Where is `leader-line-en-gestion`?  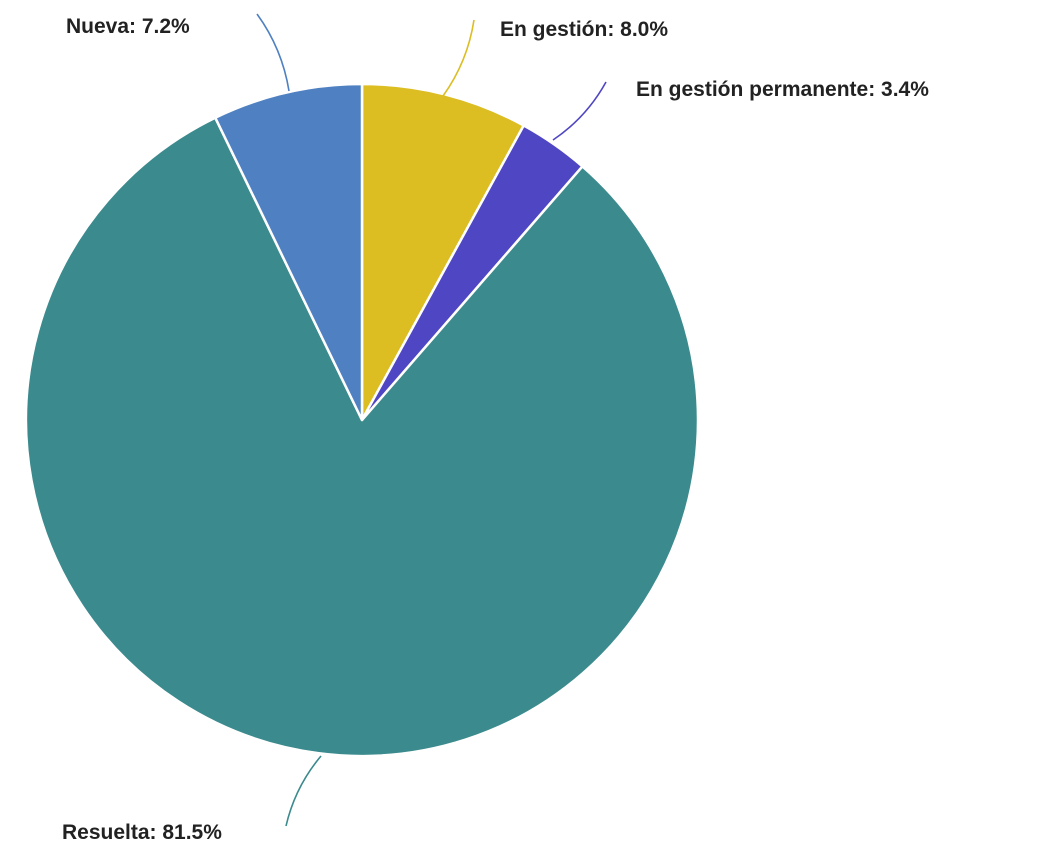 leader-line-en-gestion is located at coordinates (458, 58).